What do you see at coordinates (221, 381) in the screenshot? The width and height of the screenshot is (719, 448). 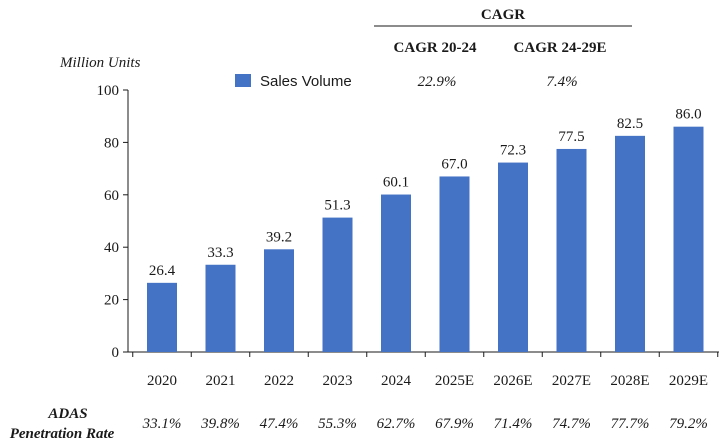 I see `x-tick-label: 2021` at bounding box center [221, 381].